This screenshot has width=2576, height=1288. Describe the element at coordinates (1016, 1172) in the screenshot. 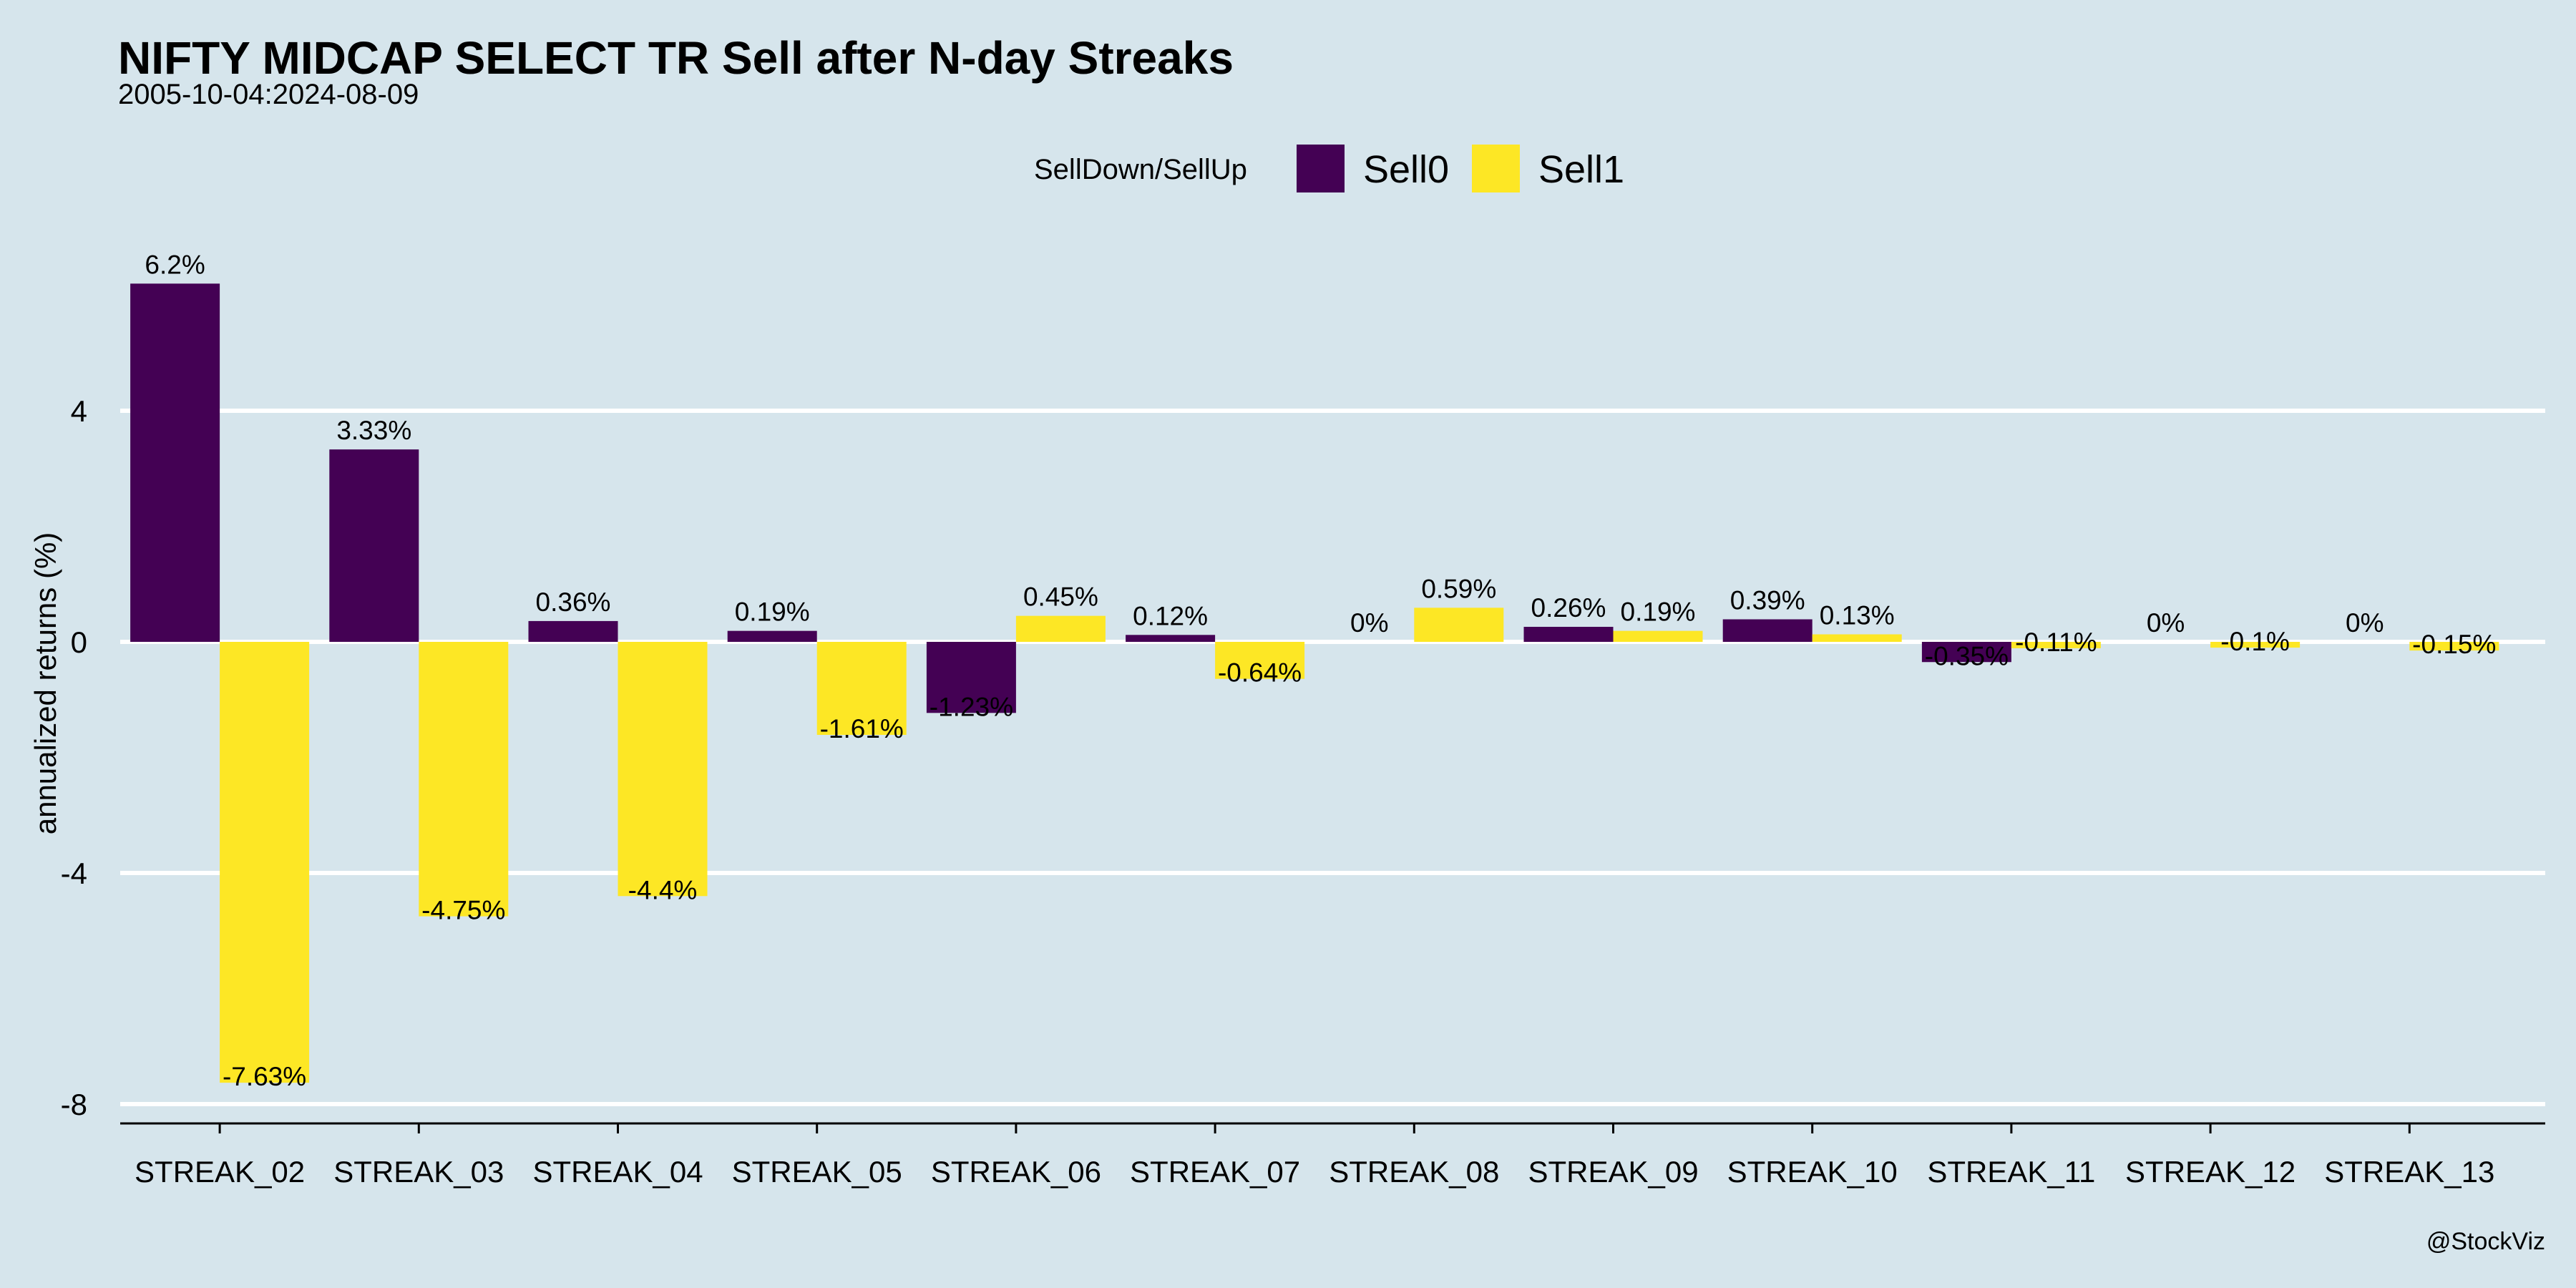

I see `x-tick-label: STREAK_06` at that location.